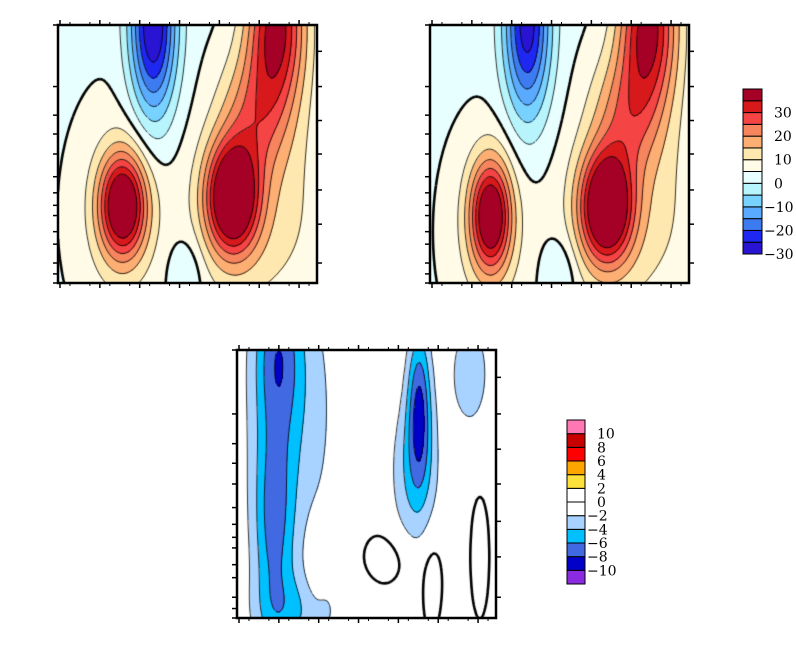  Describe the element at coordinates (597, 558) in the screenshot. I see `colorbar-label: −8` at that location.